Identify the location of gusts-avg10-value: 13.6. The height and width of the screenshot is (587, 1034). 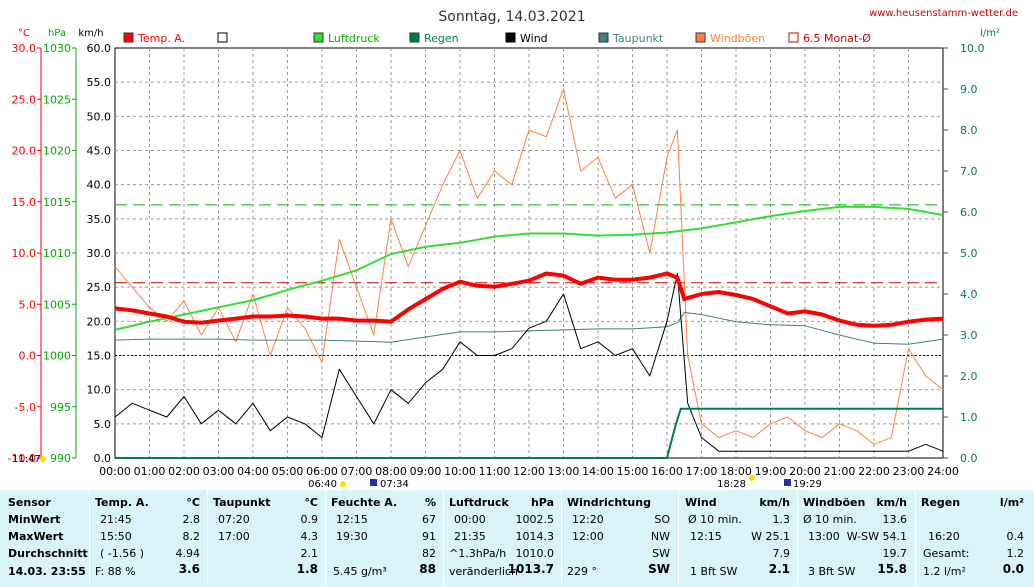
(895, 519).